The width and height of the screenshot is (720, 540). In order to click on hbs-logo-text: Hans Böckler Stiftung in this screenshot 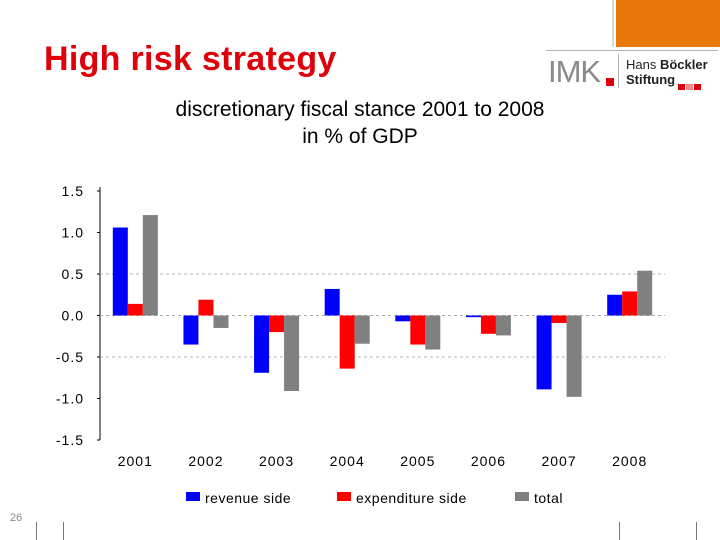, I will do `click(667, 72)`.